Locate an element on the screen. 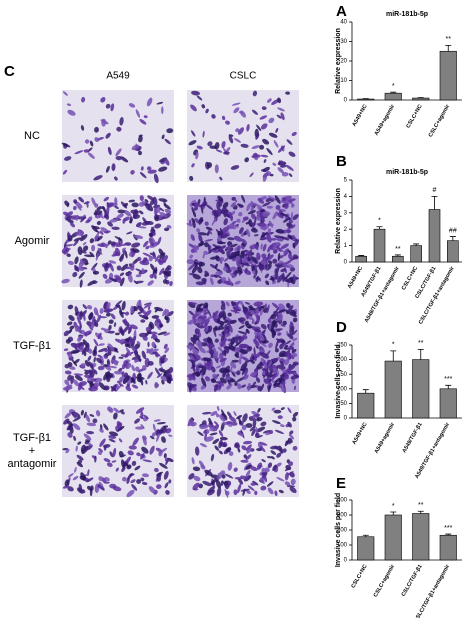 The image size is (474, 618). column-header: CSLC is located at coordinates (243, 76).